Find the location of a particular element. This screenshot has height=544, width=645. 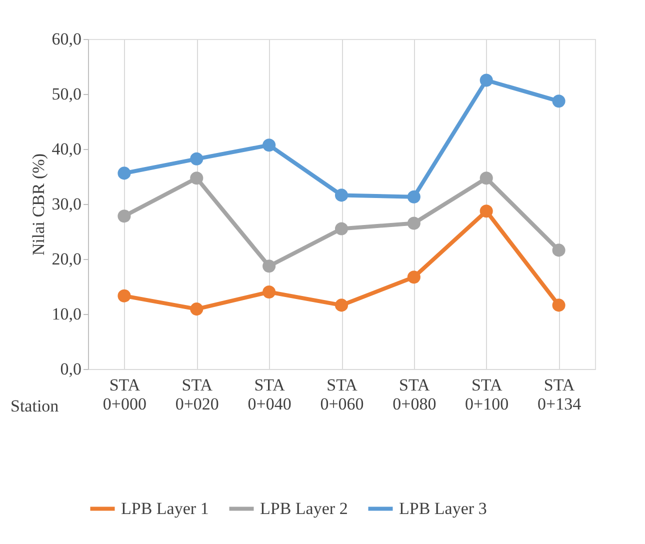

legend-label: LPB Layer 1 is located at coordinates (165, 508).